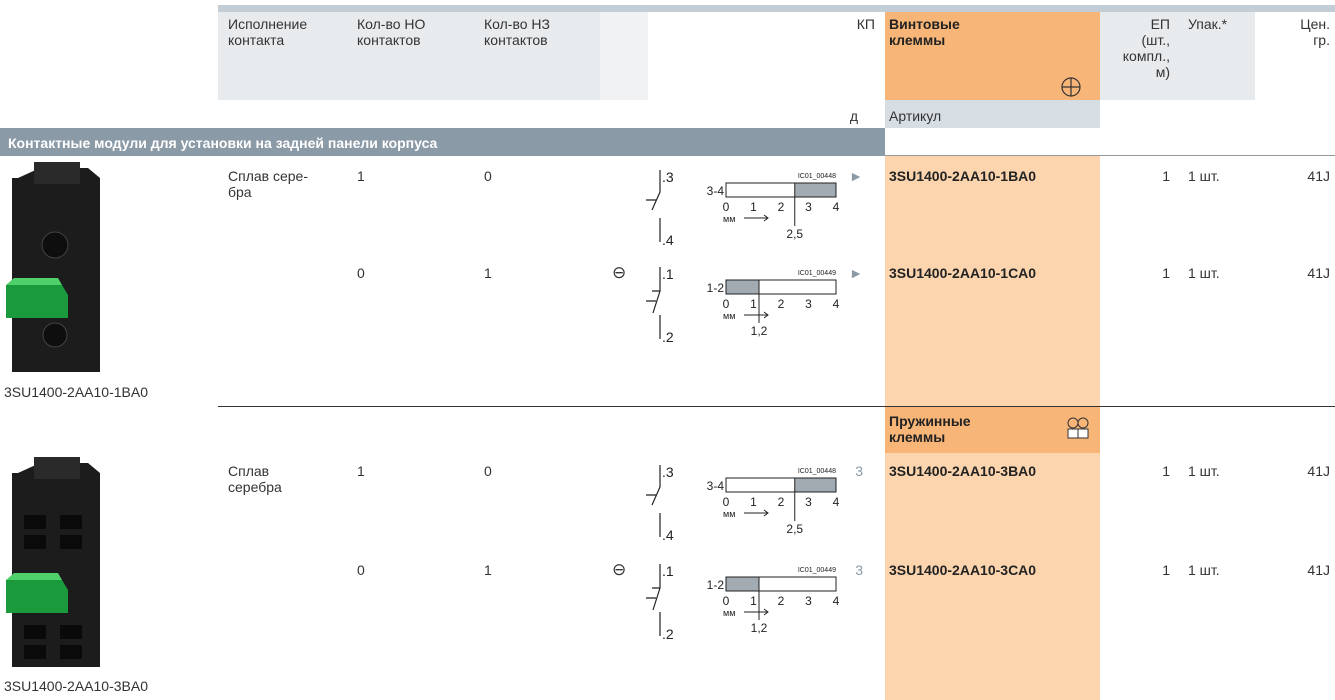 The width and height of the screenshot is (1335, 700). Describe the element at coordinates (517, 32) in the screenshot. I see `column-header: Кол-во НЗ контактов` at that location.